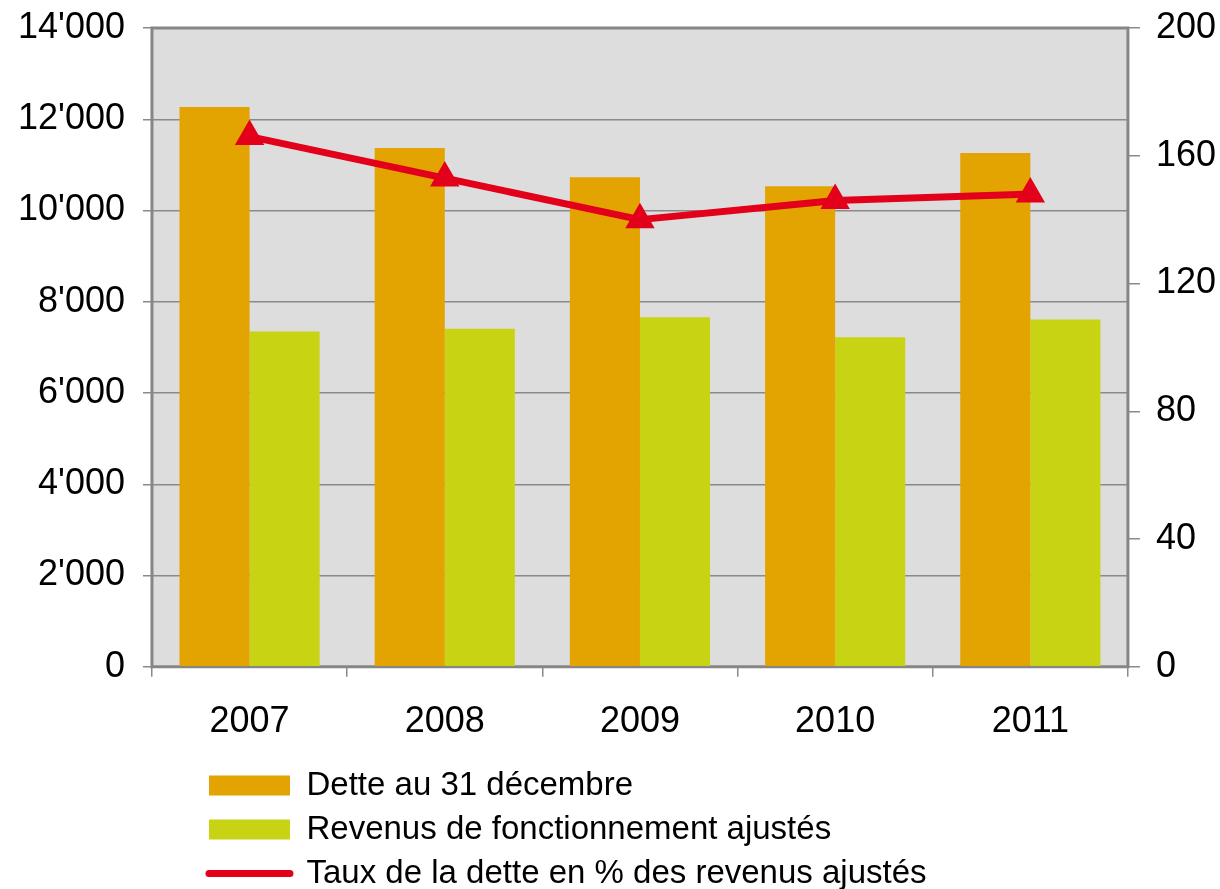 The width and height of the screenshot is (1220, 889). Describe the element at coordinates (71, 117) in the screenshot. I see `y-tick-label: 12'000` at that location.